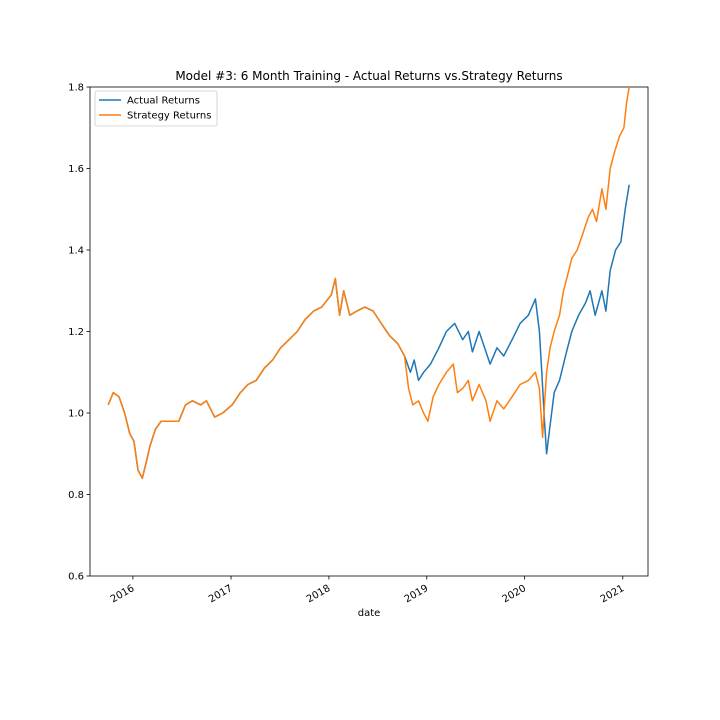 The height and width of the screenshot is (720, 720). What do you see at coordinates (76, 88) in the screenshot?
I see `y-tick-label: 1.8` at bounding box center [76, 88].